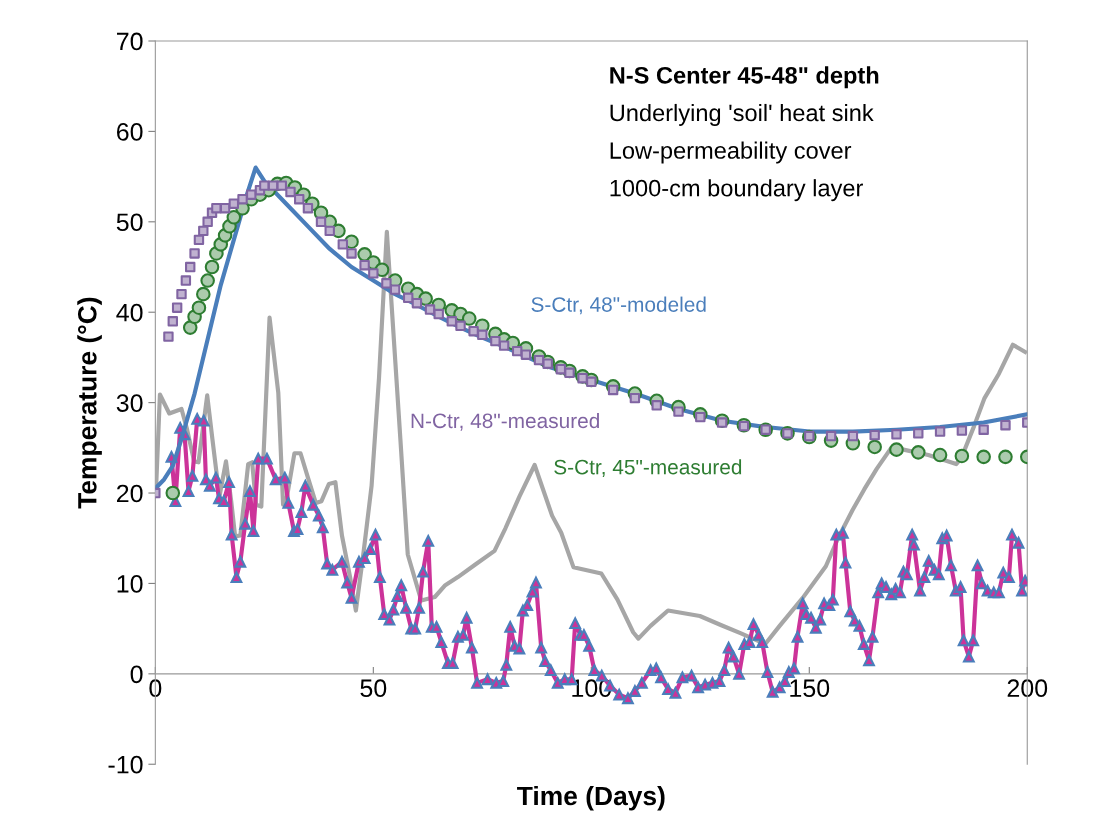  Describe the element at coordinates (373, 688) in the screenshot. I see `x-tick-label: 50` at that location.